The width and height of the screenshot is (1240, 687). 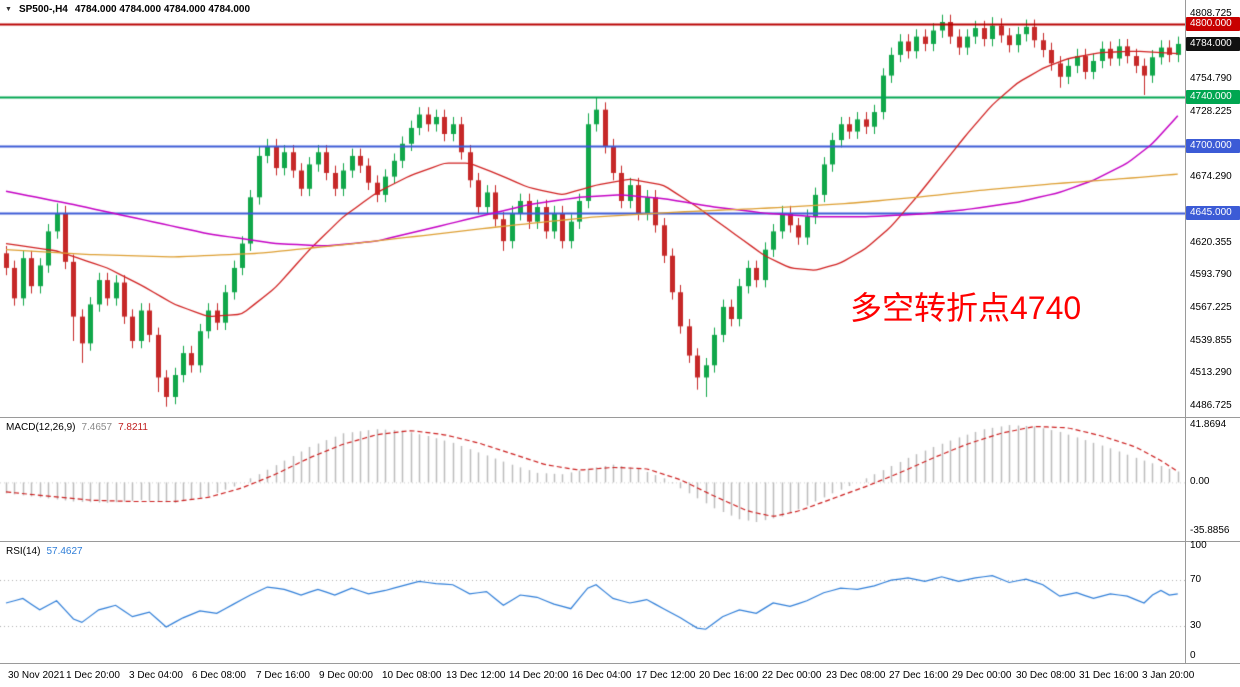 I want to click on price-axis-tick: 4593.790, so click(x=1211, y=275).